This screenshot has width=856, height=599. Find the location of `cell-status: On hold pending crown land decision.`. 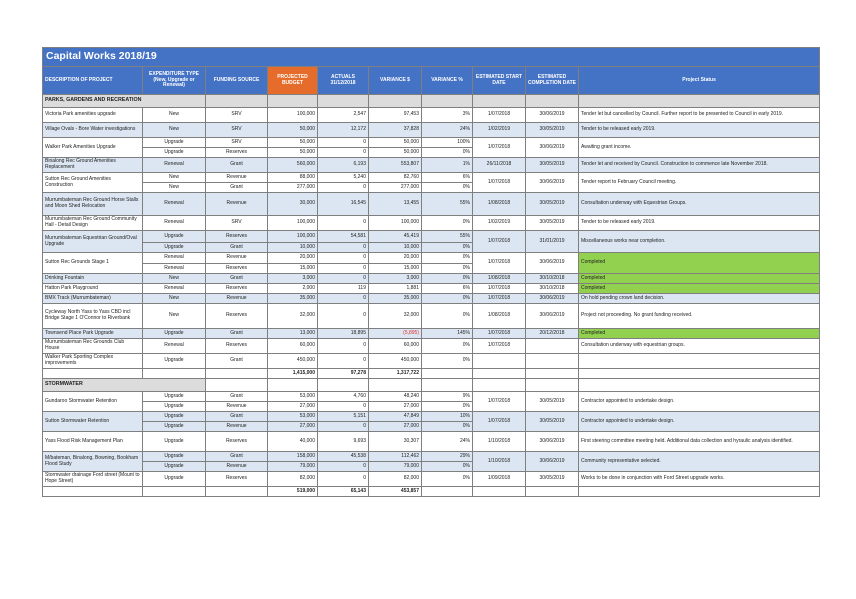

cell-status: On hold pending crown land decision. is located at coordinates (699, 298).